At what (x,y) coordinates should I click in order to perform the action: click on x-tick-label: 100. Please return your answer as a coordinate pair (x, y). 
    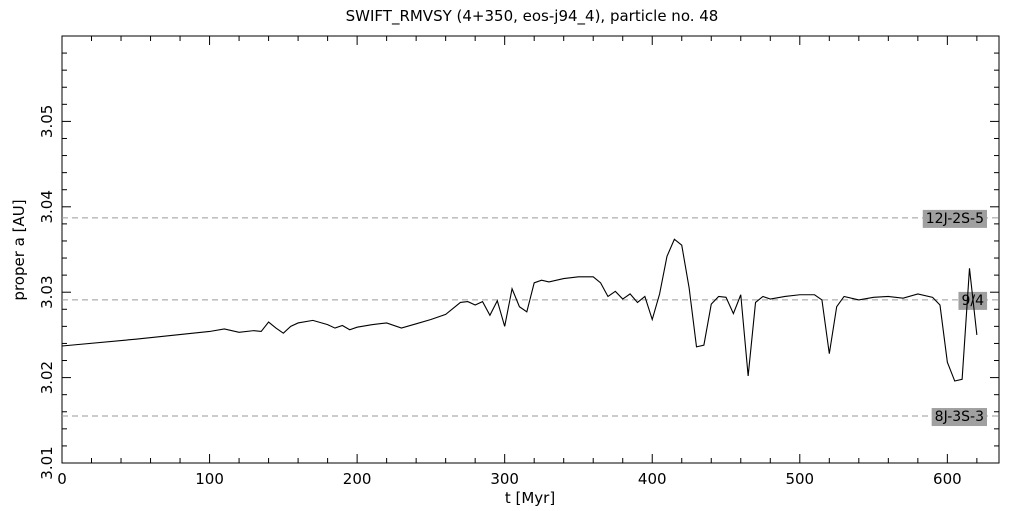
    Looking at the image, I should click on (209, 479).